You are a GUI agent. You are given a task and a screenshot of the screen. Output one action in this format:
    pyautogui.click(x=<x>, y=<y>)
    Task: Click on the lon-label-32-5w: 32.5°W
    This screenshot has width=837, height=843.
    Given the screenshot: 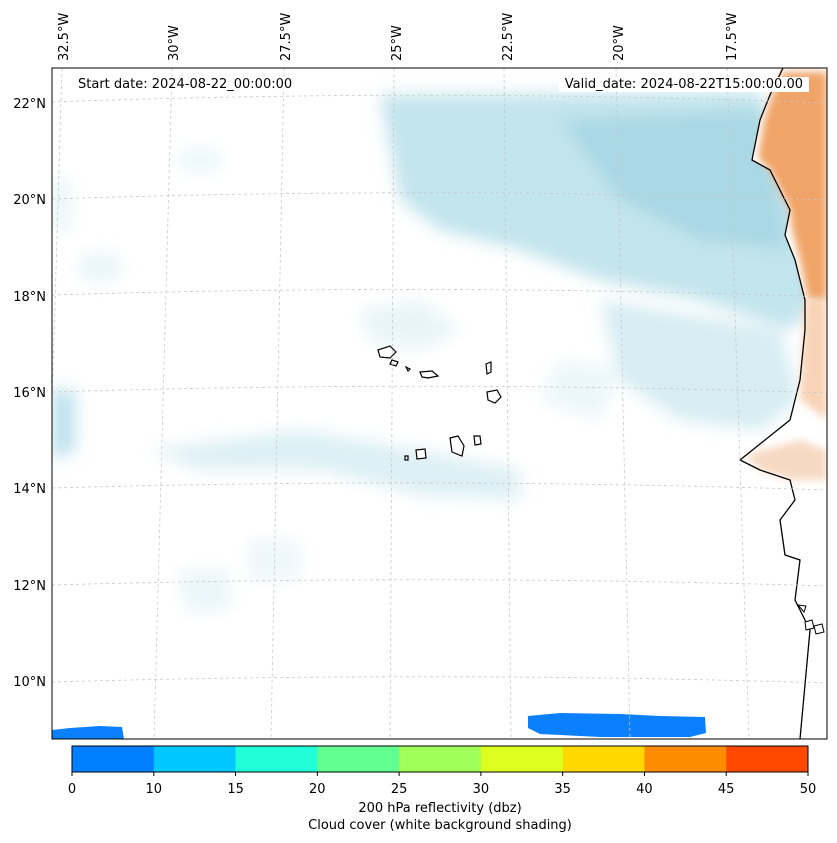 What is the action you would take?
    pyautogui.click(x=64, y=36)
    